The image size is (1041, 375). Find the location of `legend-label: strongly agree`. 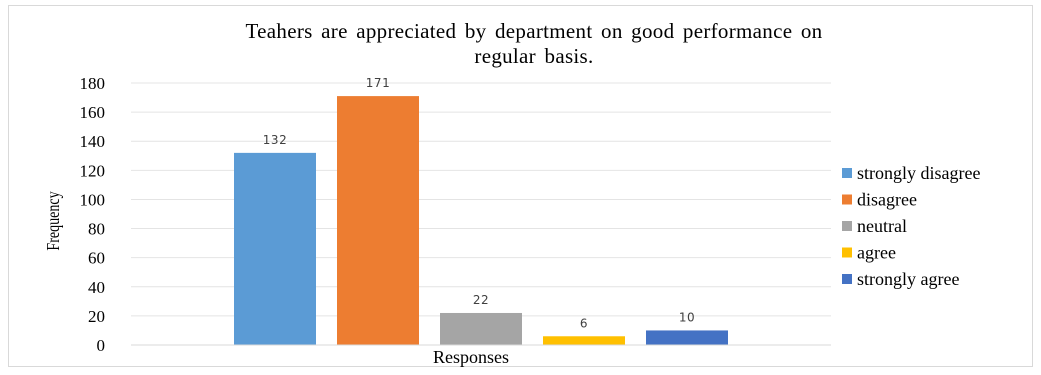

legend-label: strongly agree is located at coordinates (908, 279).